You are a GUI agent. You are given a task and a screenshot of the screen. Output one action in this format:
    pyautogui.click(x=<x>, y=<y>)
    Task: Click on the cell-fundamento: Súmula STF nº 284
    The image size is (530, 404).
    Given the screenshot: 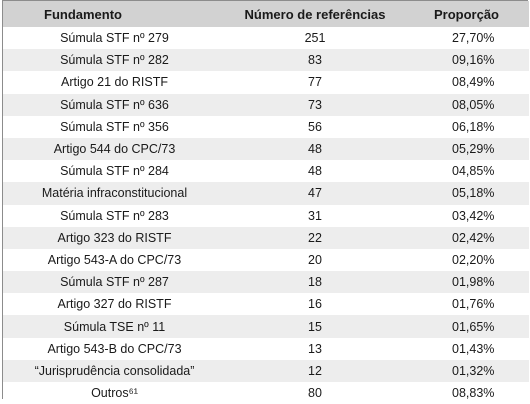 What is the action you would take?
    pyautogui.click(x=114, y=171)
    